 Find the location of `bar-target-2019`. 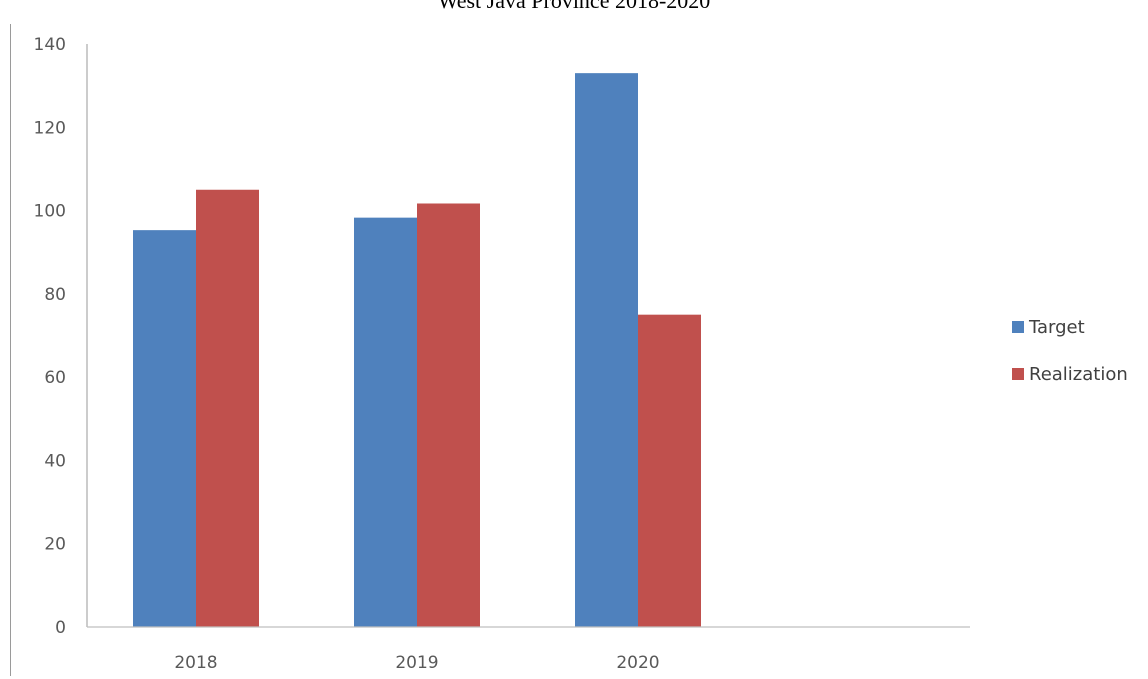

bar-target-2019 is located at coordinates (385, 422).